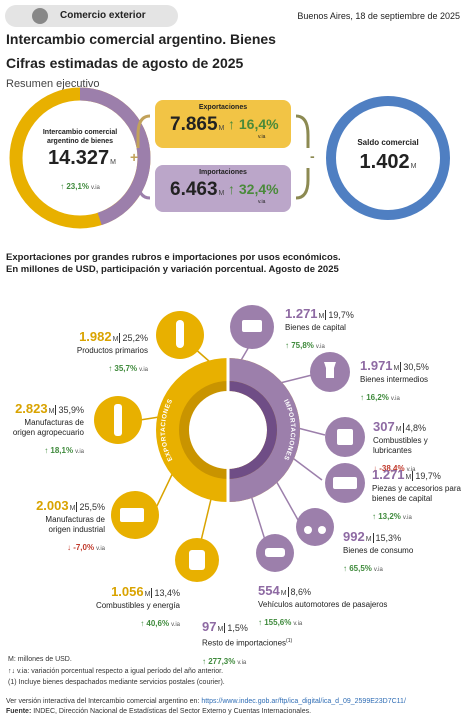  Describe the element at coordinates (267, 660) in the screenshot. I see `change-line: ↑ 277,3% v.ia` at that location.